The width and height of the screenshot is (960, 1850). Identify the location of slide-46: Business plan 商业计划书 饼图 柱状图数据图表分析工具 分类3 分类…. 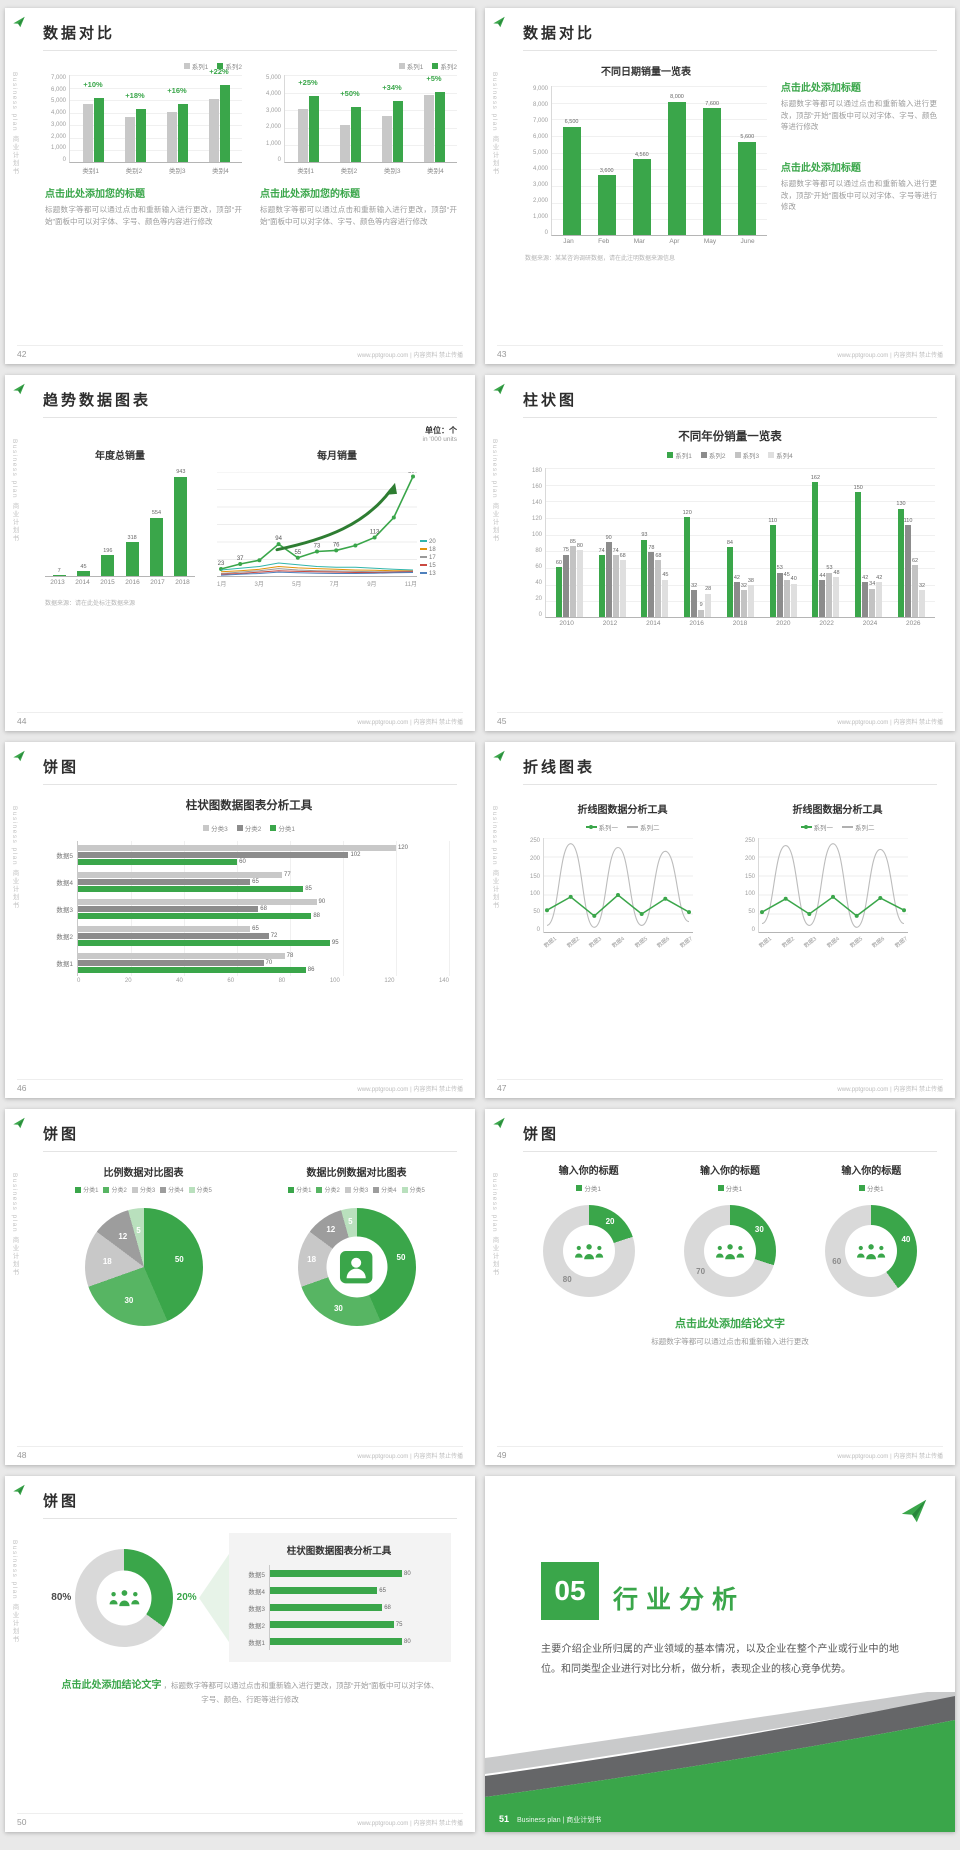
(240, 920).